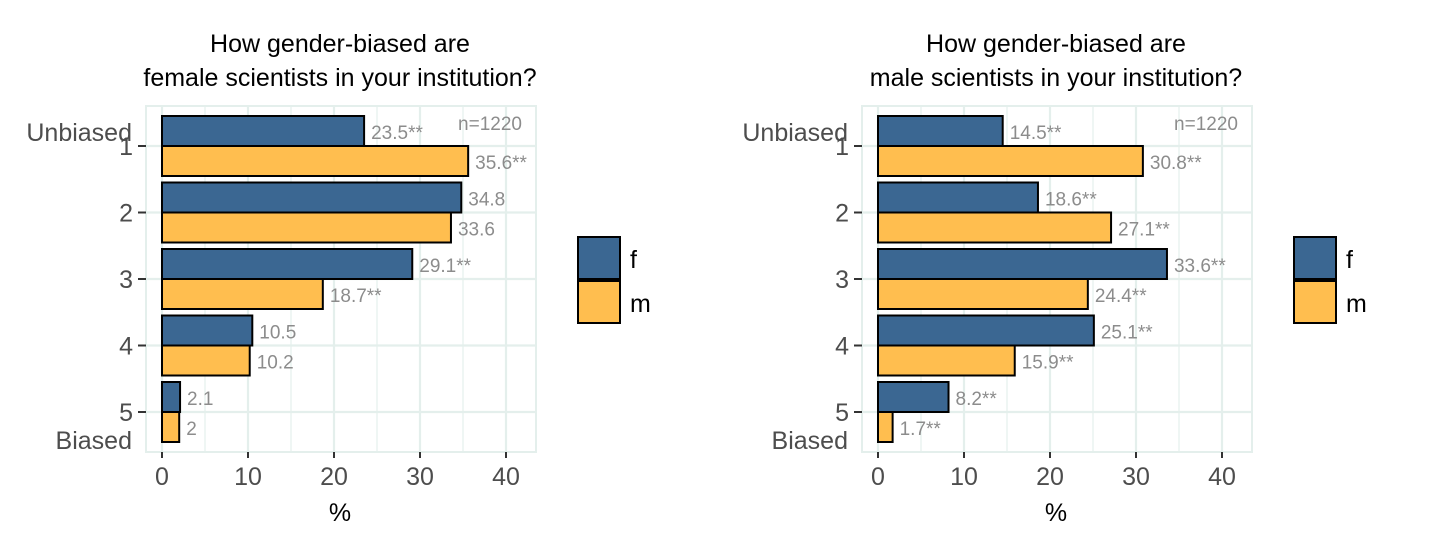 The image size is (1433, 540). I want to click on data-label-f-3: 29.1**, so click(445, 266).